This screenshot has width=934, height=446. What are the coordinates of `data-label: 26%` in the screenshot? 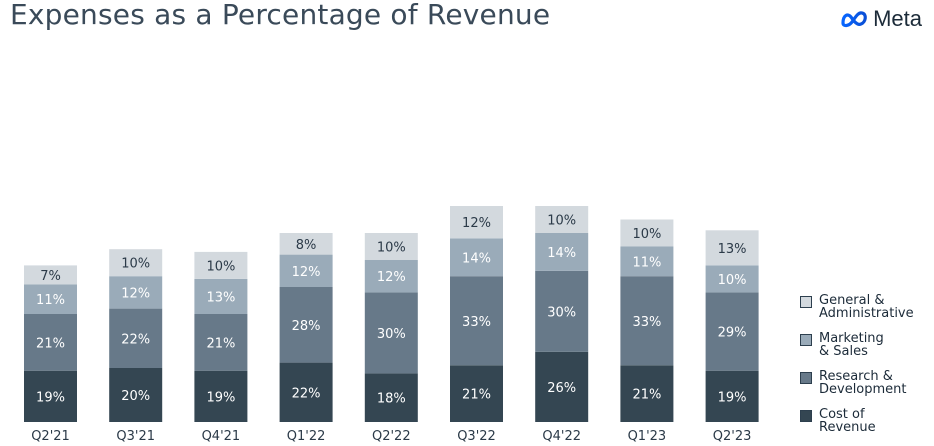 It's located at (561, 388).